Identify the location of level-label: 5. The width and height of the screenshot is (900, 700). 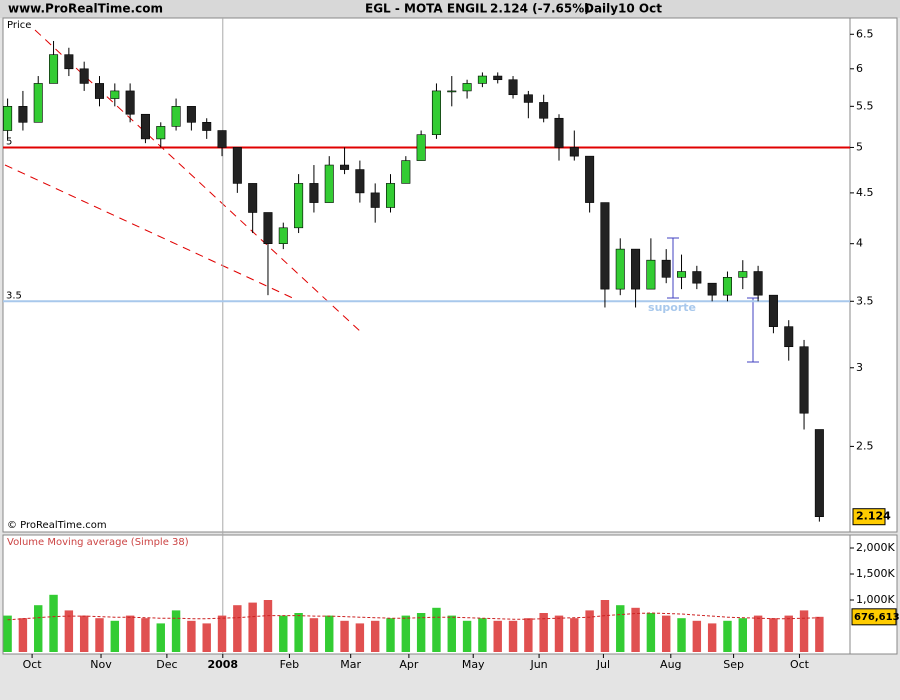
(9, 141).